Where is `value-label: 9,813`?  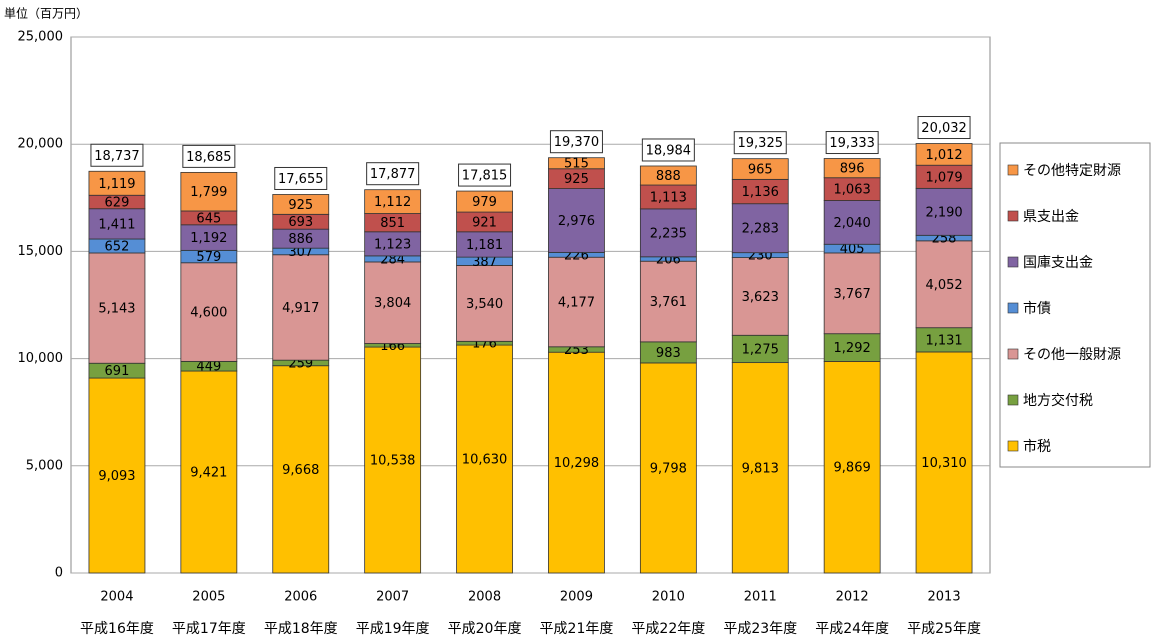 value-label: 9,813 is located at coordinates (760, 468).